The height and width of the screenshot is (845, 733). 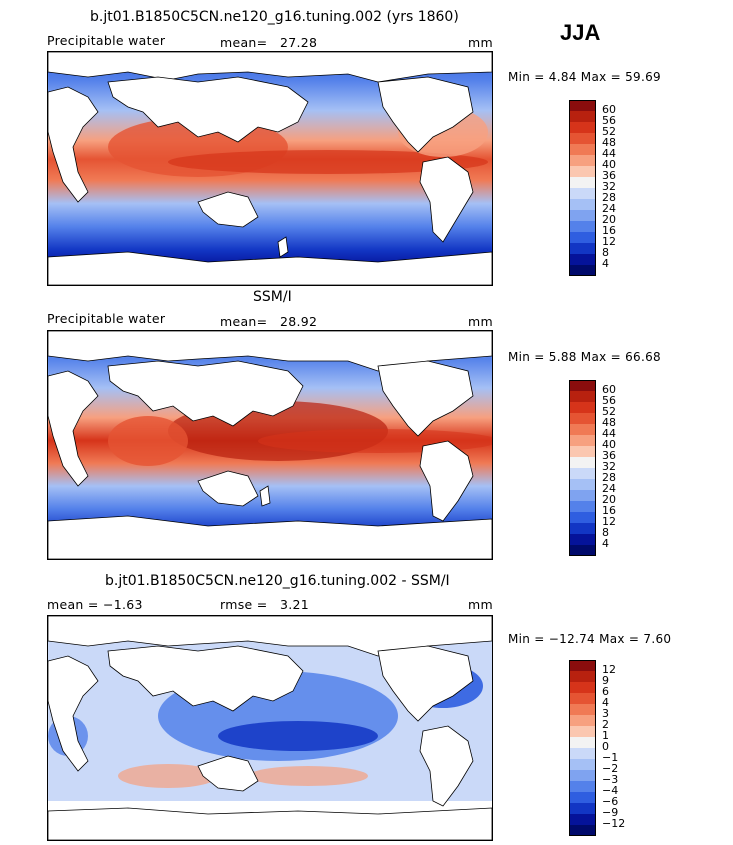 I want to click on panel-2-colorbar-label: 8, so click(x=605, y=532).